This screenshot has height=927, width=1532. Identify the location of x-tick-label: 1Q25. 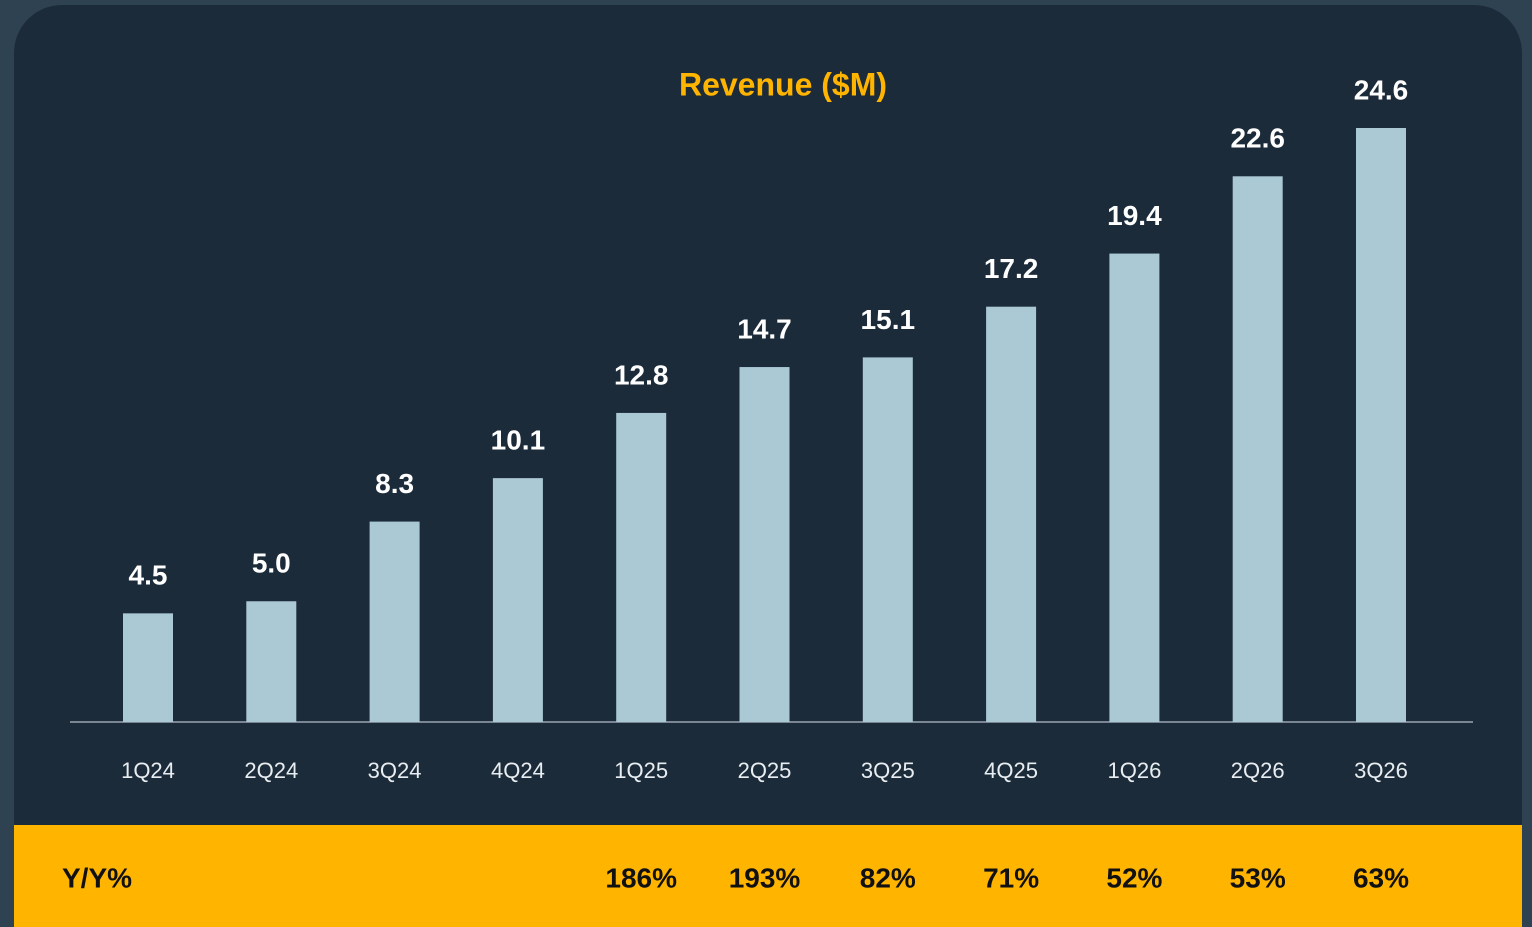
(641, 770).